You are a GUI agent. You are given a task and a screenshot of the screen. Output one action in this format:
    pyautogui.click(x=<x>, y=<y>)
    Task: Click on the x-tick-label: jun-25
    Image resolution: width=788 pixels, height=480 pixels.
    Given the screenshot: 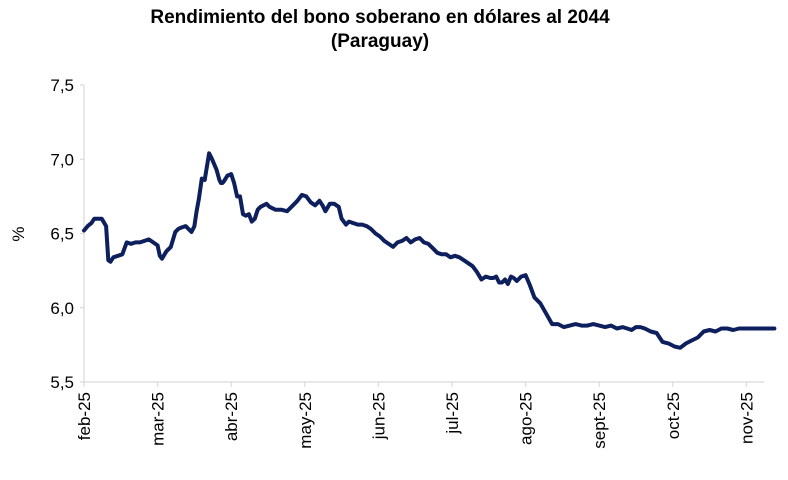 What is the action you would take?
    pyautogui.click(x=378, y=416)
    